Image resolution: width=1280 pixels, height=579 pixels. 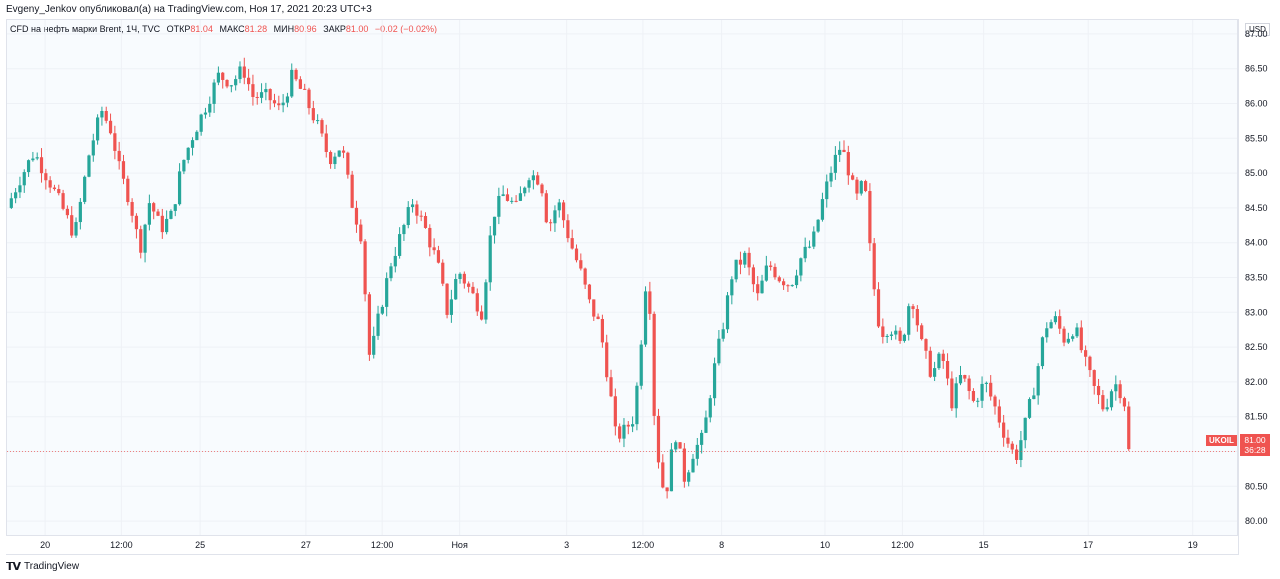 I want to click on price-tick-label: 82.50, so click(x=1256, y=347).